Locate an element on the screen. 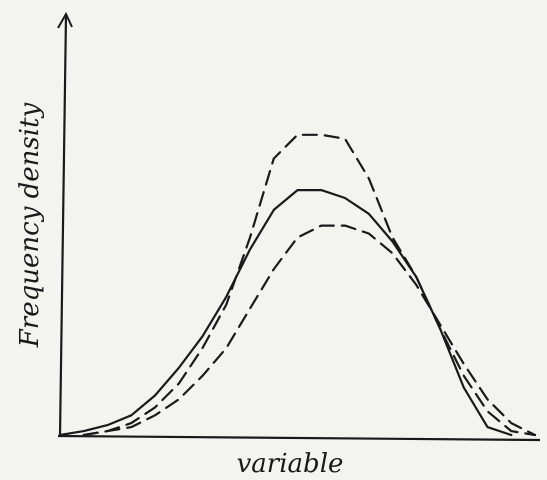 This screenshot has width=547, height=480. y-axis is located at coordinates (63, 225).